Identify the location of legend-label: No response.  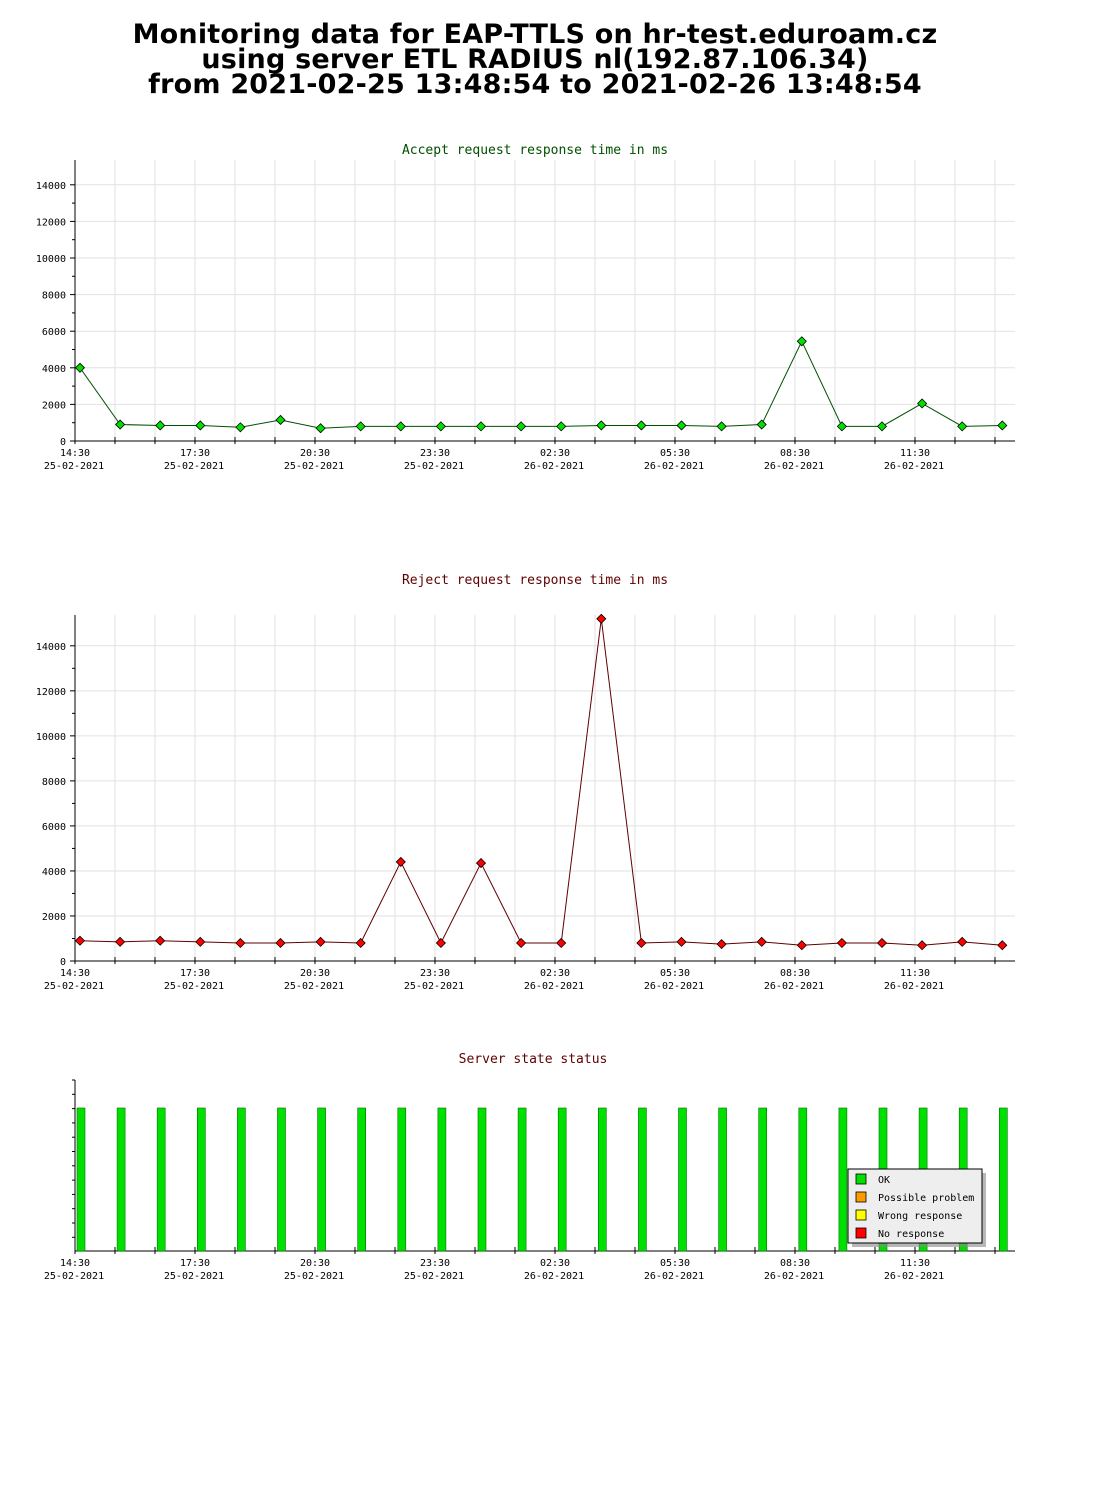
(911, 1234).